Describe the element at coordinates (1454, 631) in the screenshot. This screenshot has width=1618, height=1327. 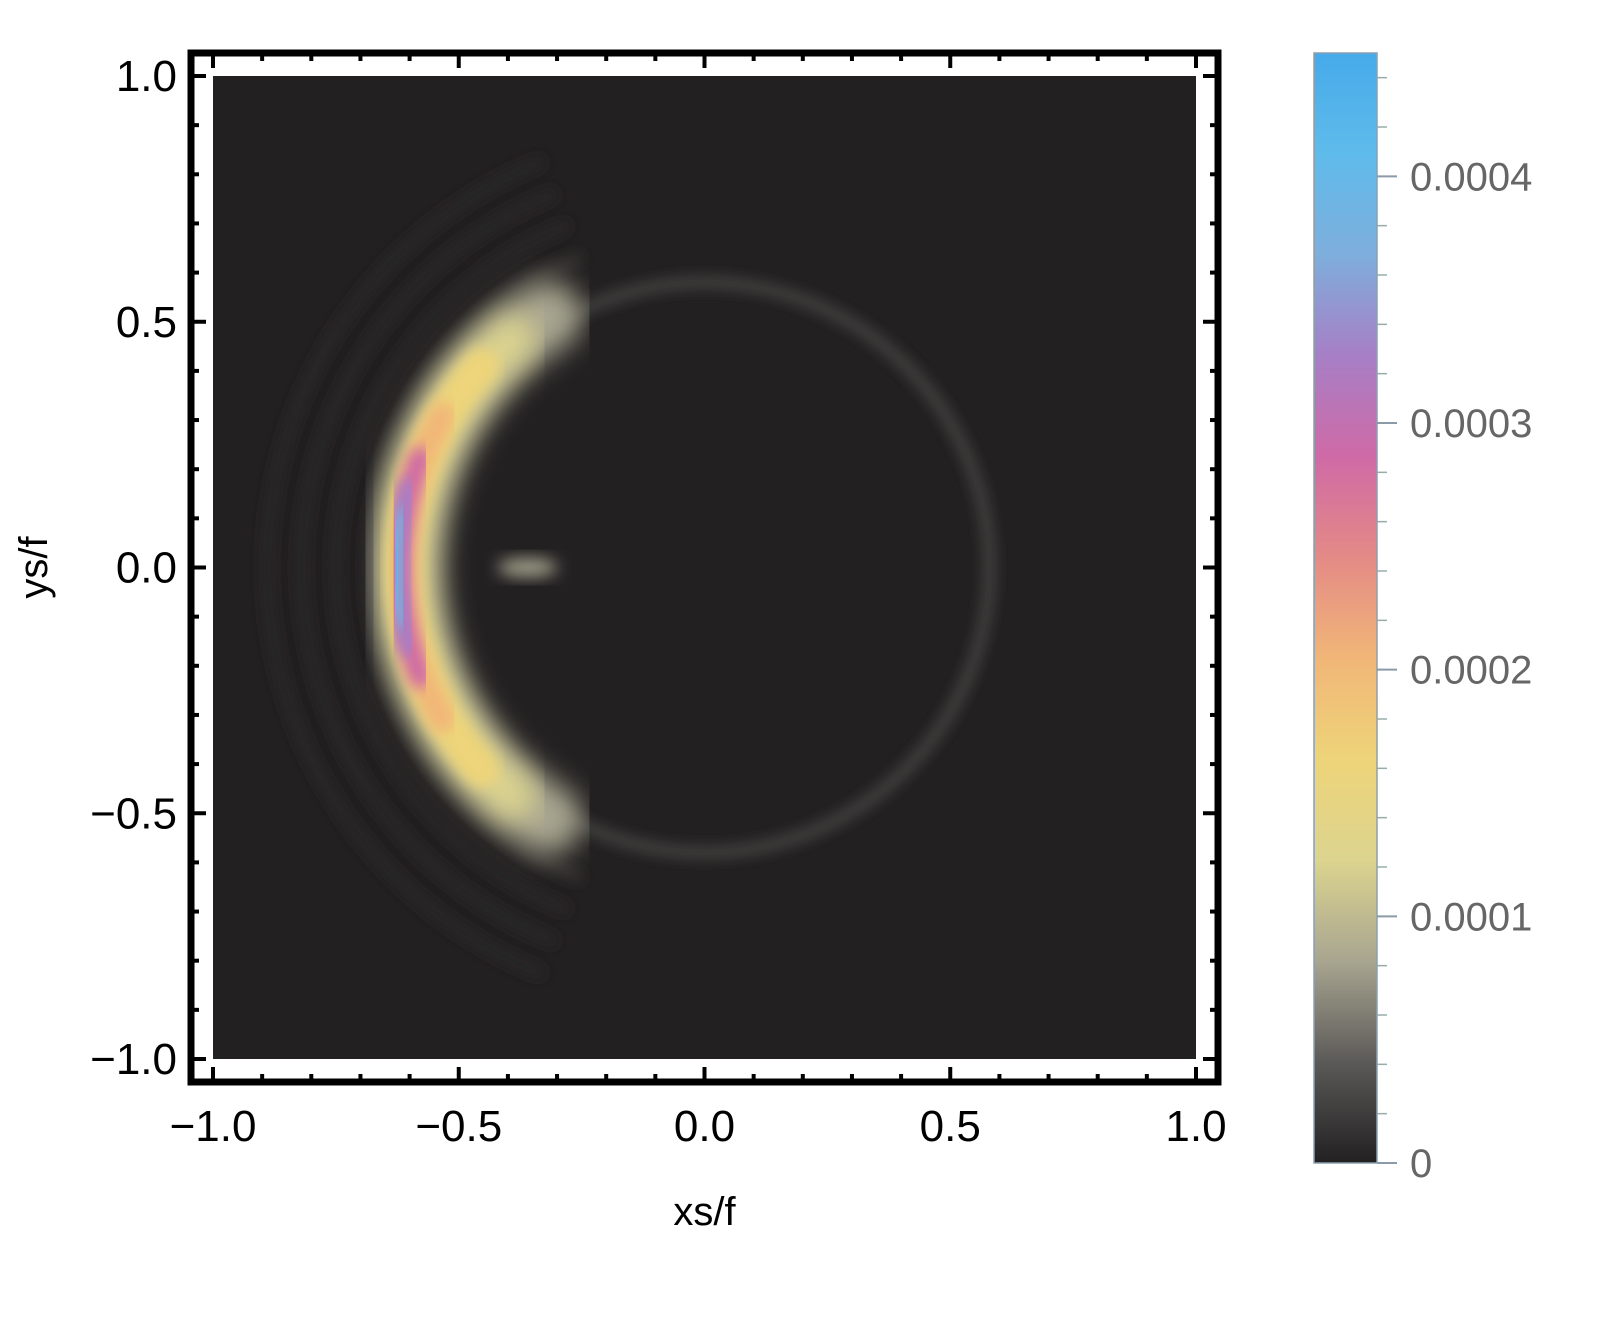
I see `colorbar-ticks: 0 0.0001 0.0002 0.0003 0.0004` at that location.